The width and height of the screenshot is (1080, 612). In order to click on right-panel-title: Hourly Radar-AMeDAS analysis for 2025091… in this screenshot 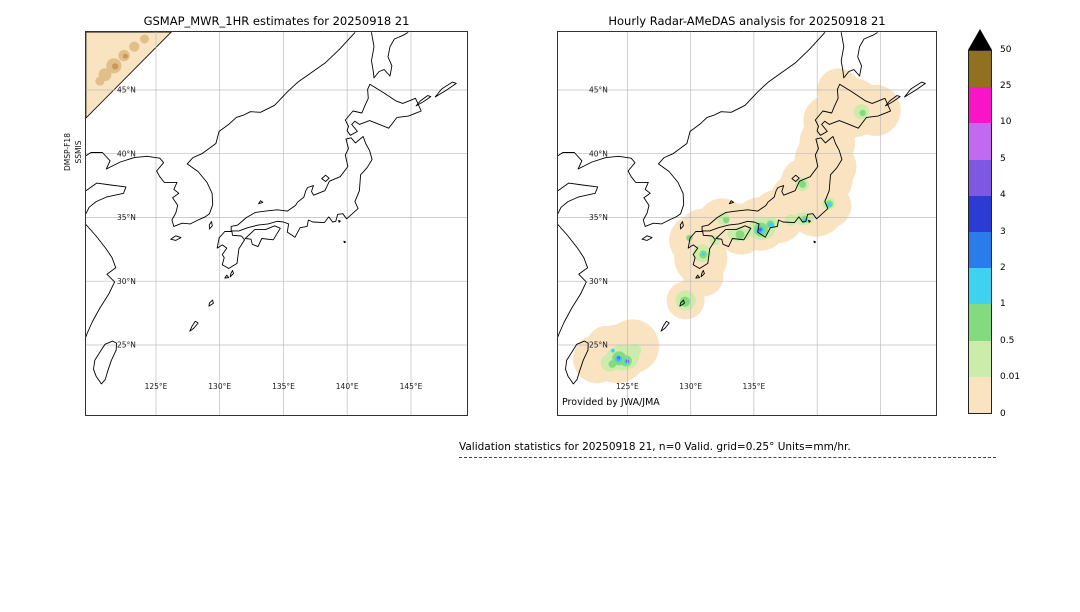, I will do `click(747, 21)`.